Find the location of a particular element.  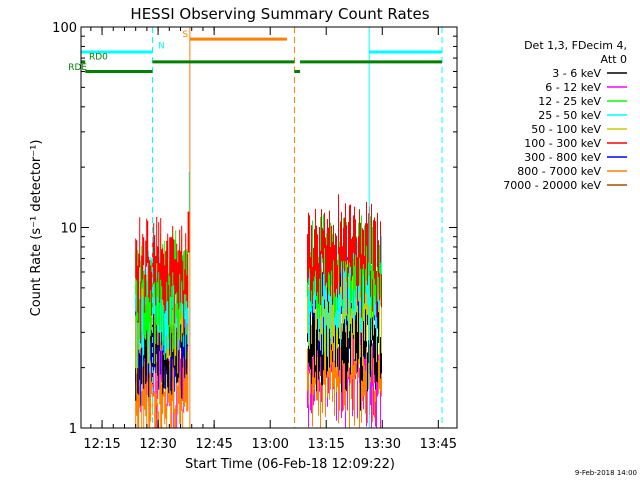

x-axis-label: Start Time (06-Feb-18 12:09:22) is located at coordinates (290, 464).